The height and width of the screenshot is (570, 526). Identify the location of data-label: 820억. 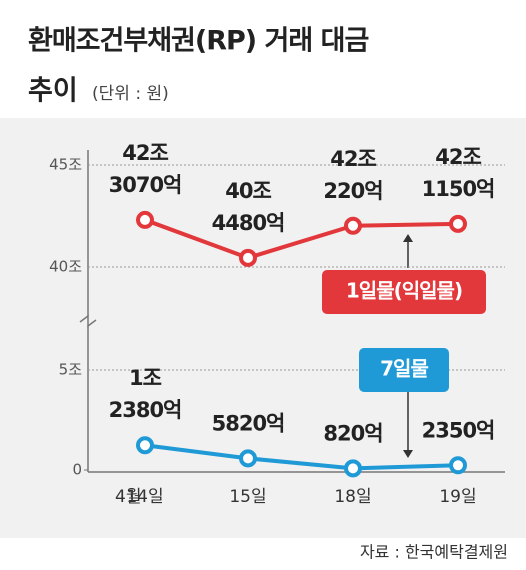
(352, 433).